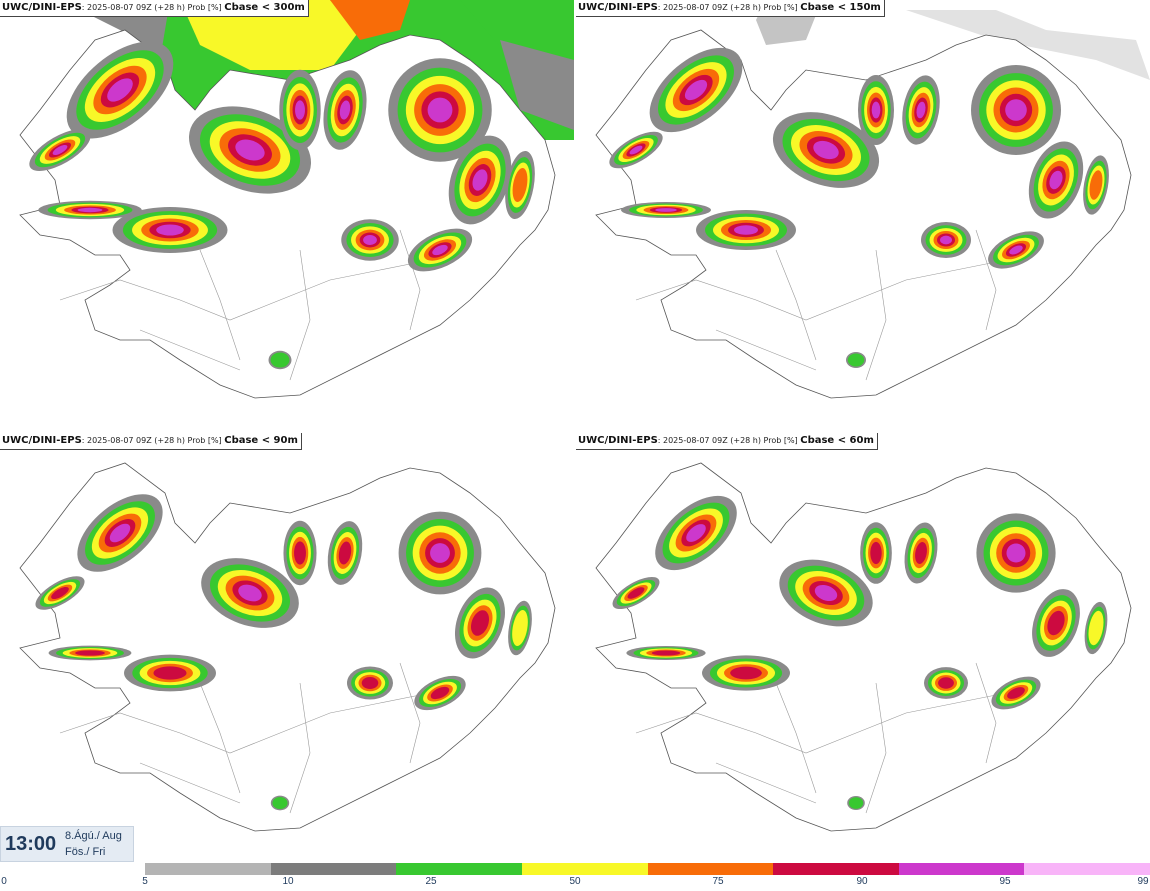 The width and height of the screenshot is (1150, 891). Describe the element at coordinates (145, 881) in the screenshot. I see `colorbar-tick-label: 5` at that location.